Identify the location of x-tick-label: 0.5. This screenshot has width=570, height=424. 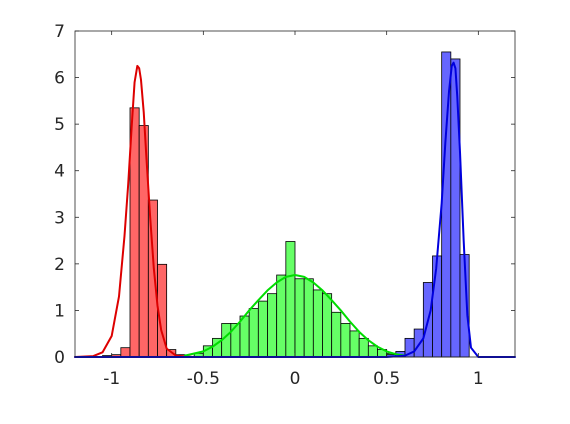
(386, 379).